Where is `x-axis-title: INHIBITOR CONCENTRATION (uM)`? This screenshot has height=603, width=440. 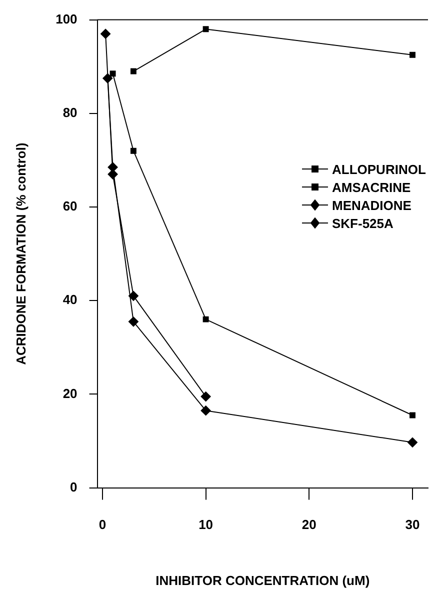 x-axis-title: INHIBITOR CONCENTRATION (uM) is located at coordinates (263, 580).